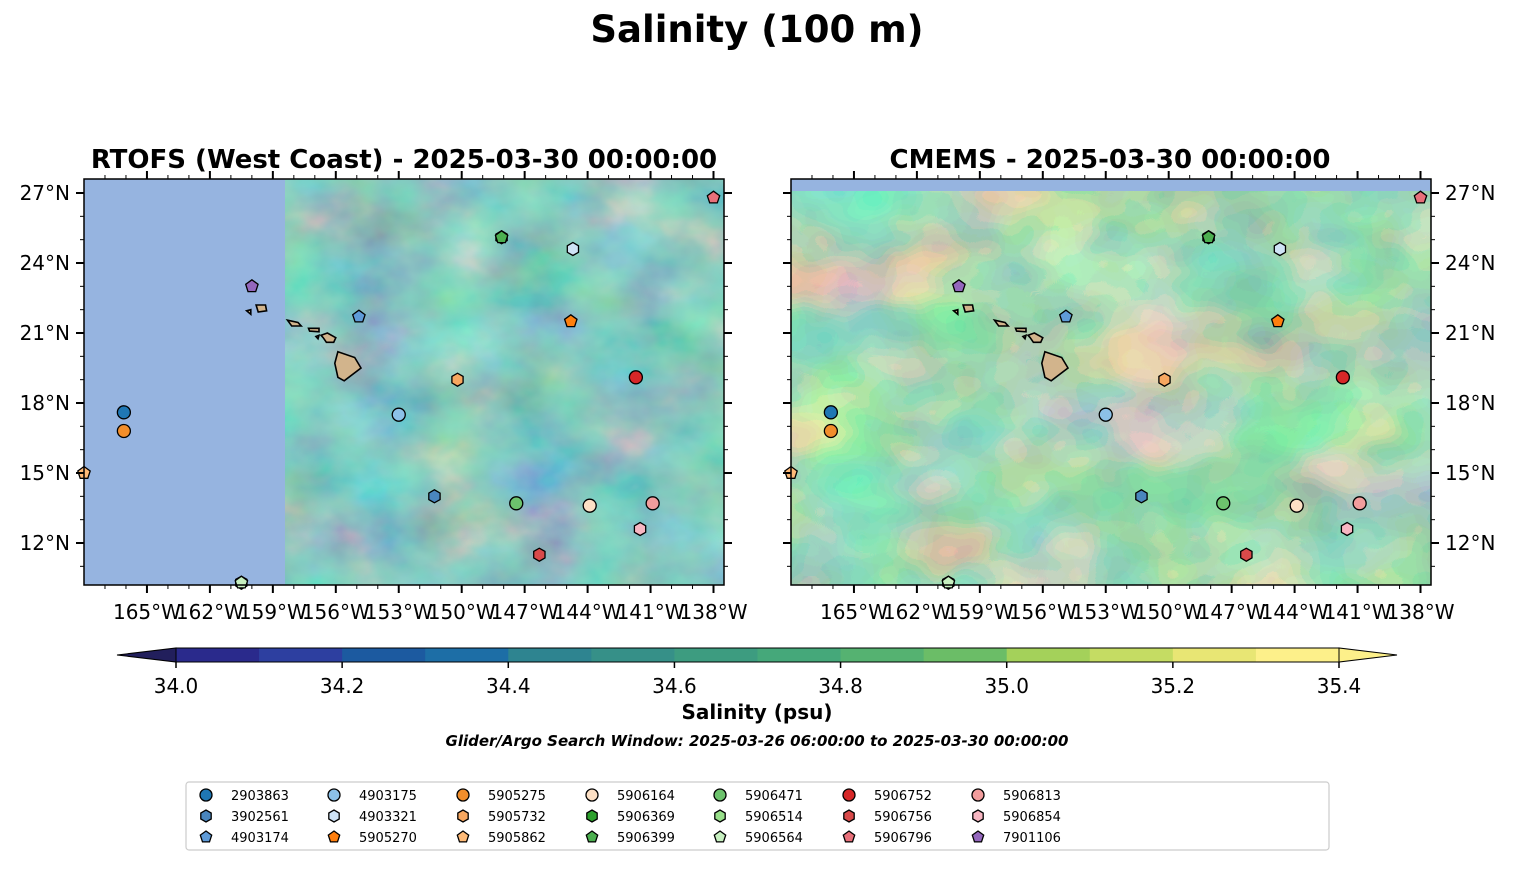 The height and width of the screenshot is (889, 1514). What do you see at coordinates (508, 686) in the screenshot?
I see `colorbar-tick-label: 34.4` at bounding box center [508, 686].